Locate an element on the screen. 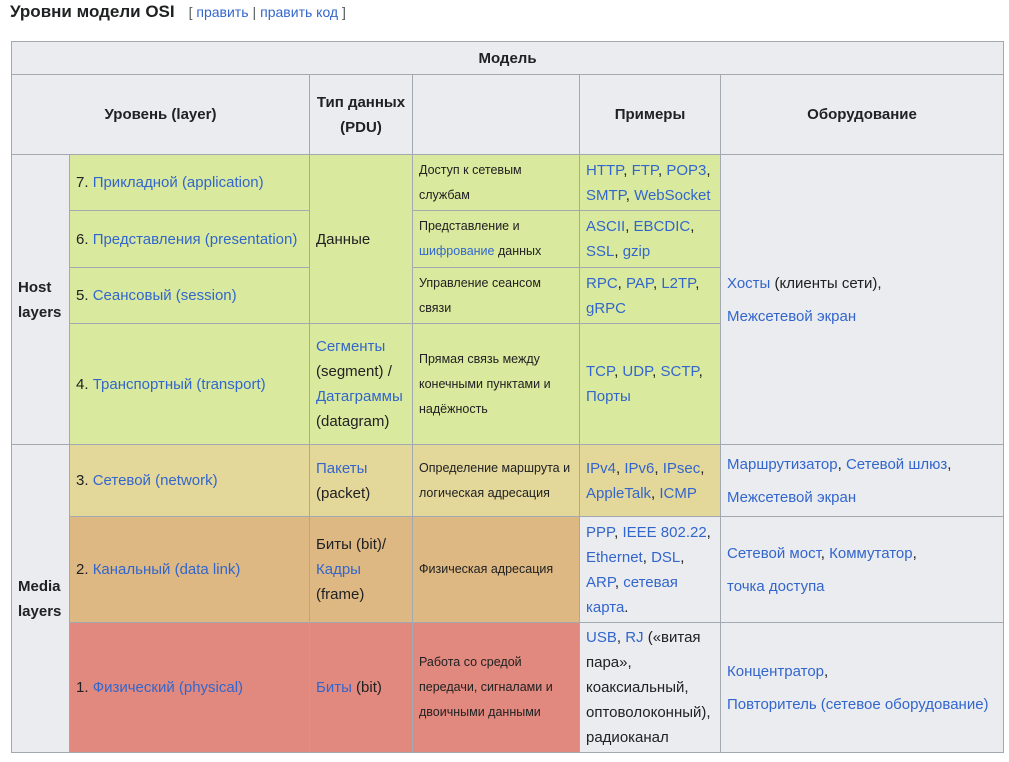  pdu-text: (bit) is located at coordinates (369, 687).